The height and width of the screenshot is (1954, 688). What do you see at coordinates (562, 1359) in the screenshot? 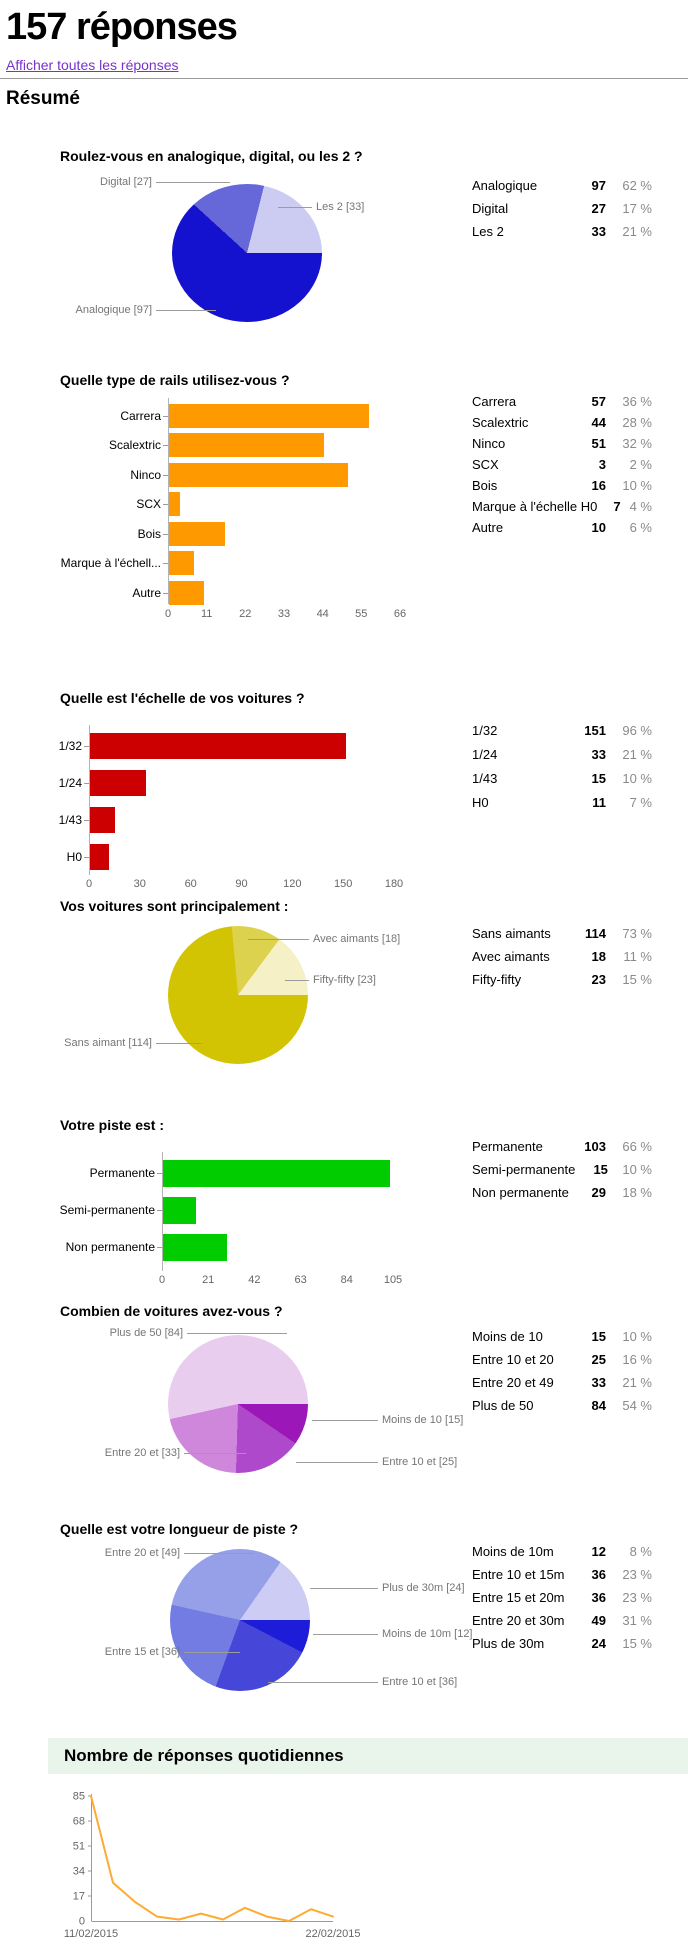
I see `table-row: Entre 10 et 20 25 16 %` at bounding box center [562, 1359].